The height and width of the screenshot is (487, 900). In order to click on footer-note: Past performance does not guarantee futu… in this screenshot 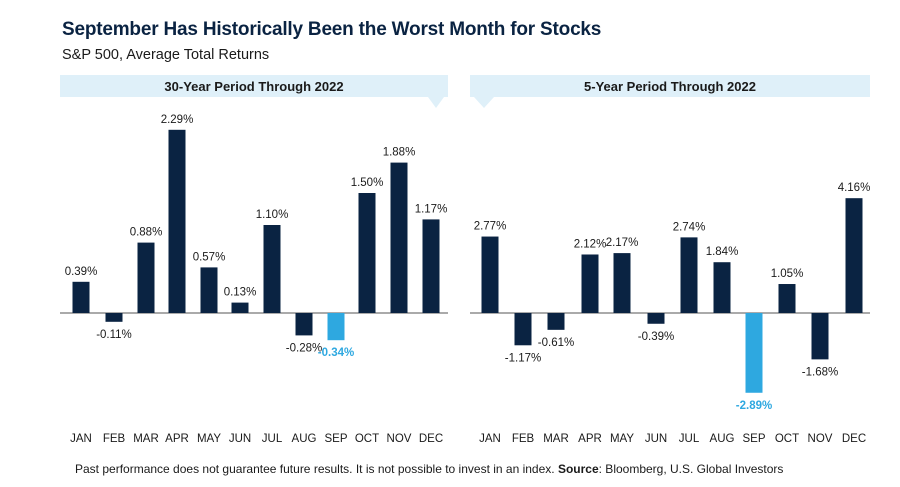, I will do `click(429, 469)`.